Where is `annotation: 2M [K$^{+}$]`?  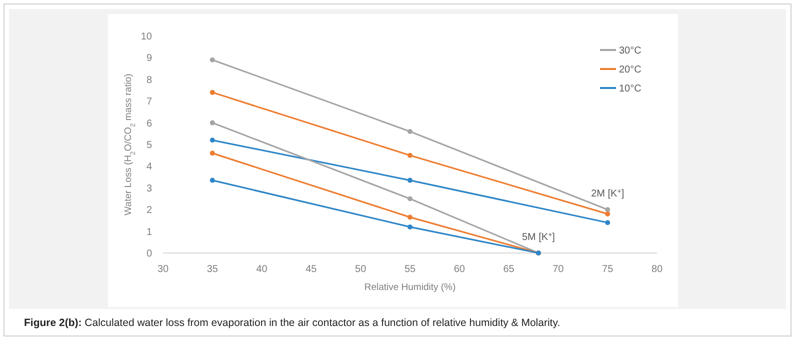
annotation: 2M [K$^{+}$] is located at coordinates (607, 194).